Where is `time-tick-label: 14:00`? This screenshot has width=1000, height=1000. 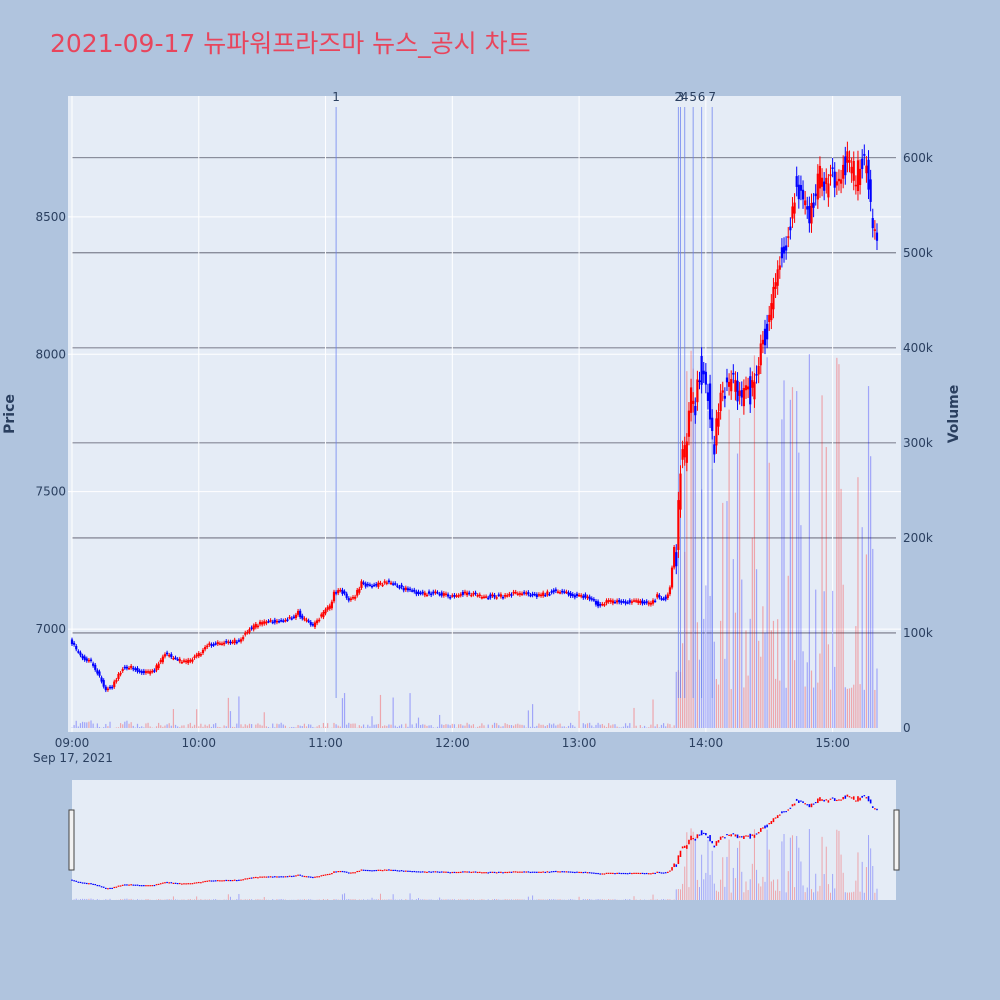 time-tick-label: 14:00 is located at coordinates (706, 743).